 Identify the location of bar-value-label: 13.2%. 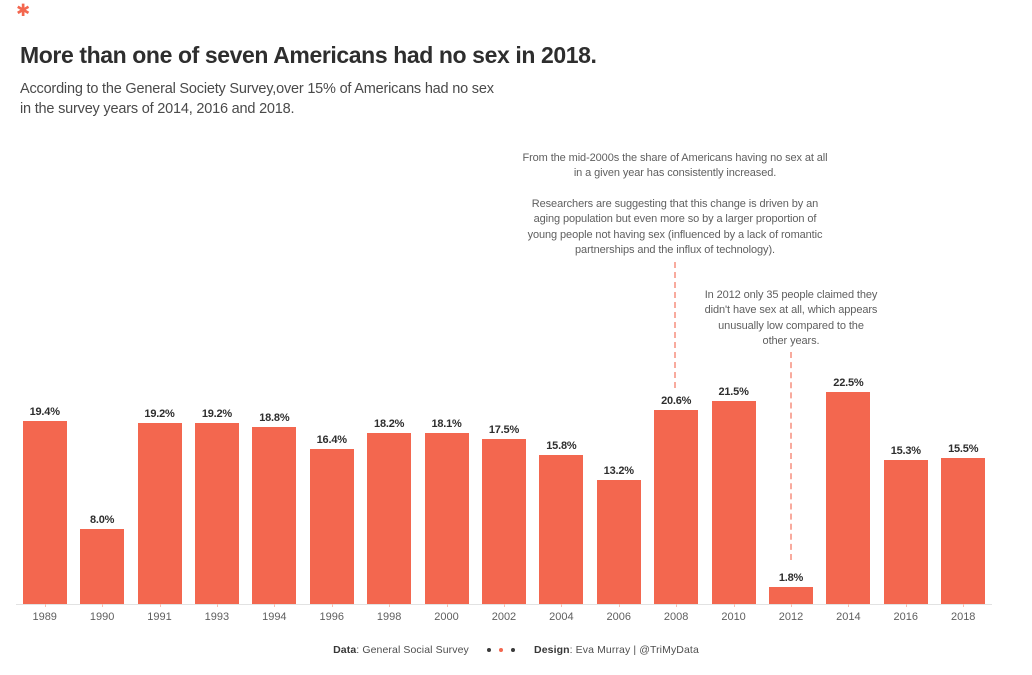
(618, 471).